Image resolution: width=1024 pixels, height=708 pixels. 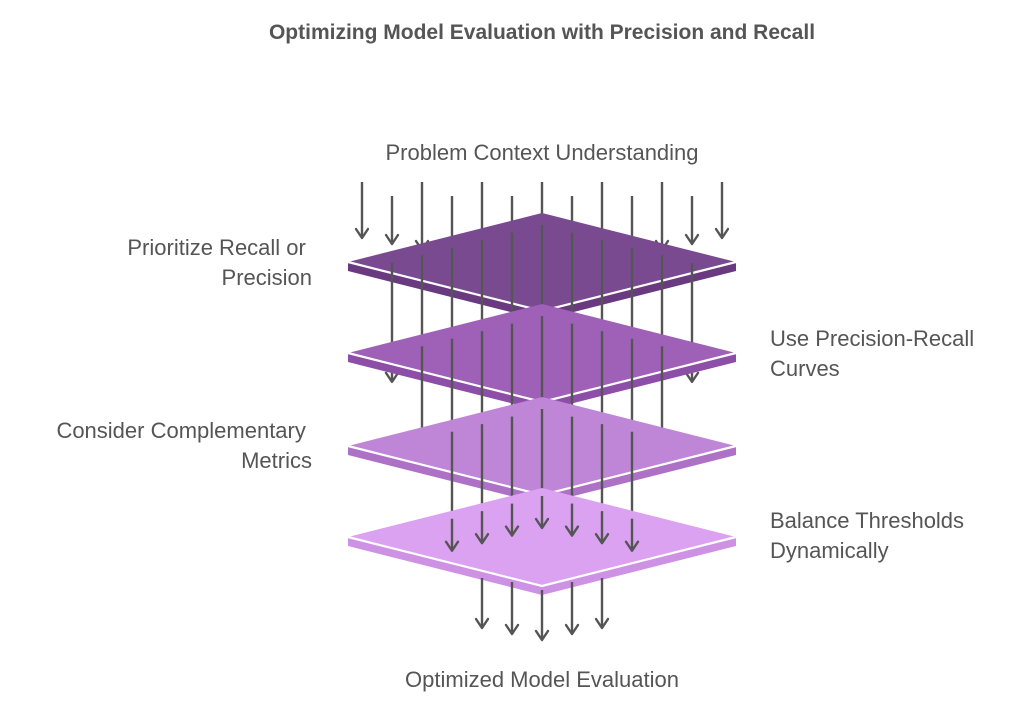 I want to click on layer-4-plate, so click(x=542, y=541).